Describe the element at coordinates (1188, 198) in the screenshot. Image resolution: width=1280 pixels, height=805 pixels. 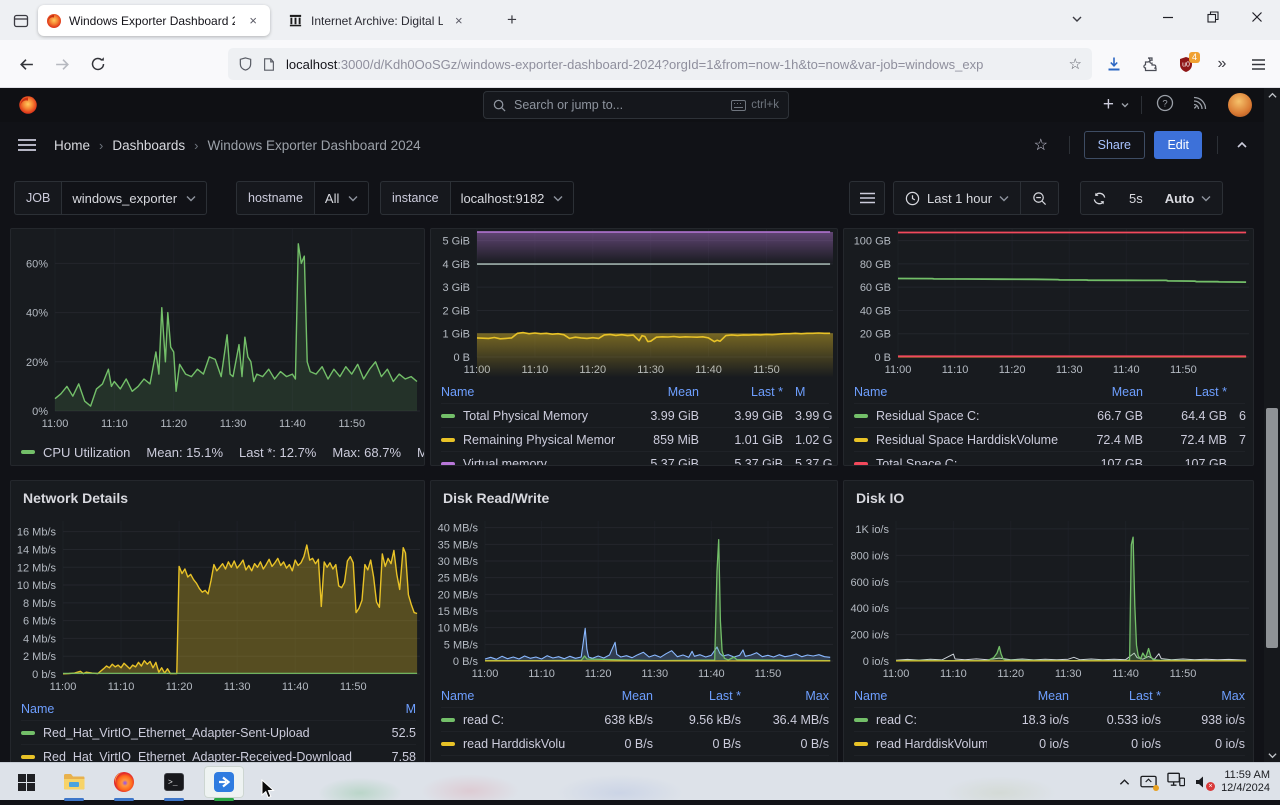
I see `refresh-mode-dropdown: Auto` at that location.